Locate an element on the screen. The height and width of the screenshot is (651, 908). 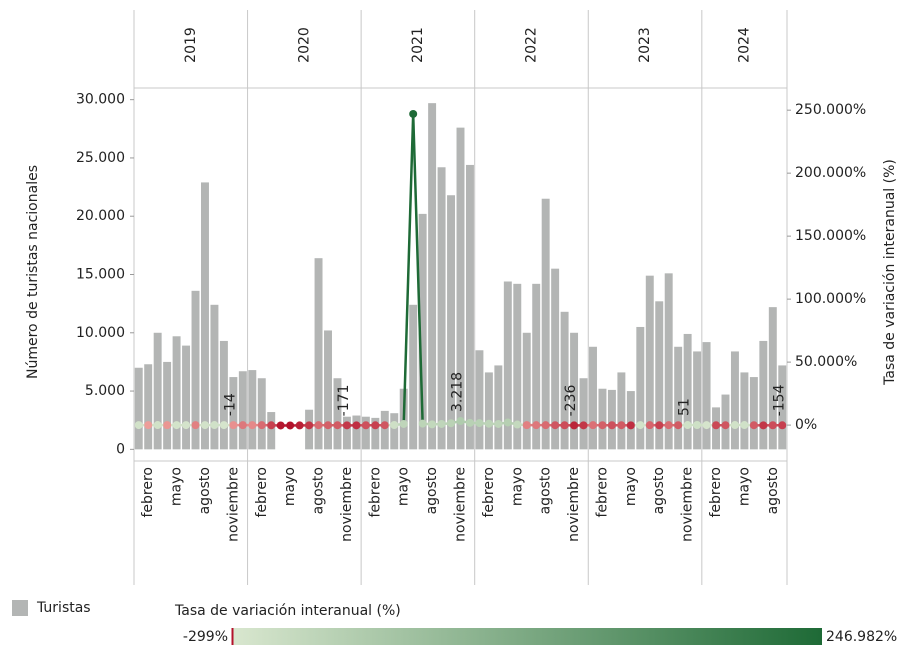
y2-tick-label: 100.000% is located at coordinates (830, 299).